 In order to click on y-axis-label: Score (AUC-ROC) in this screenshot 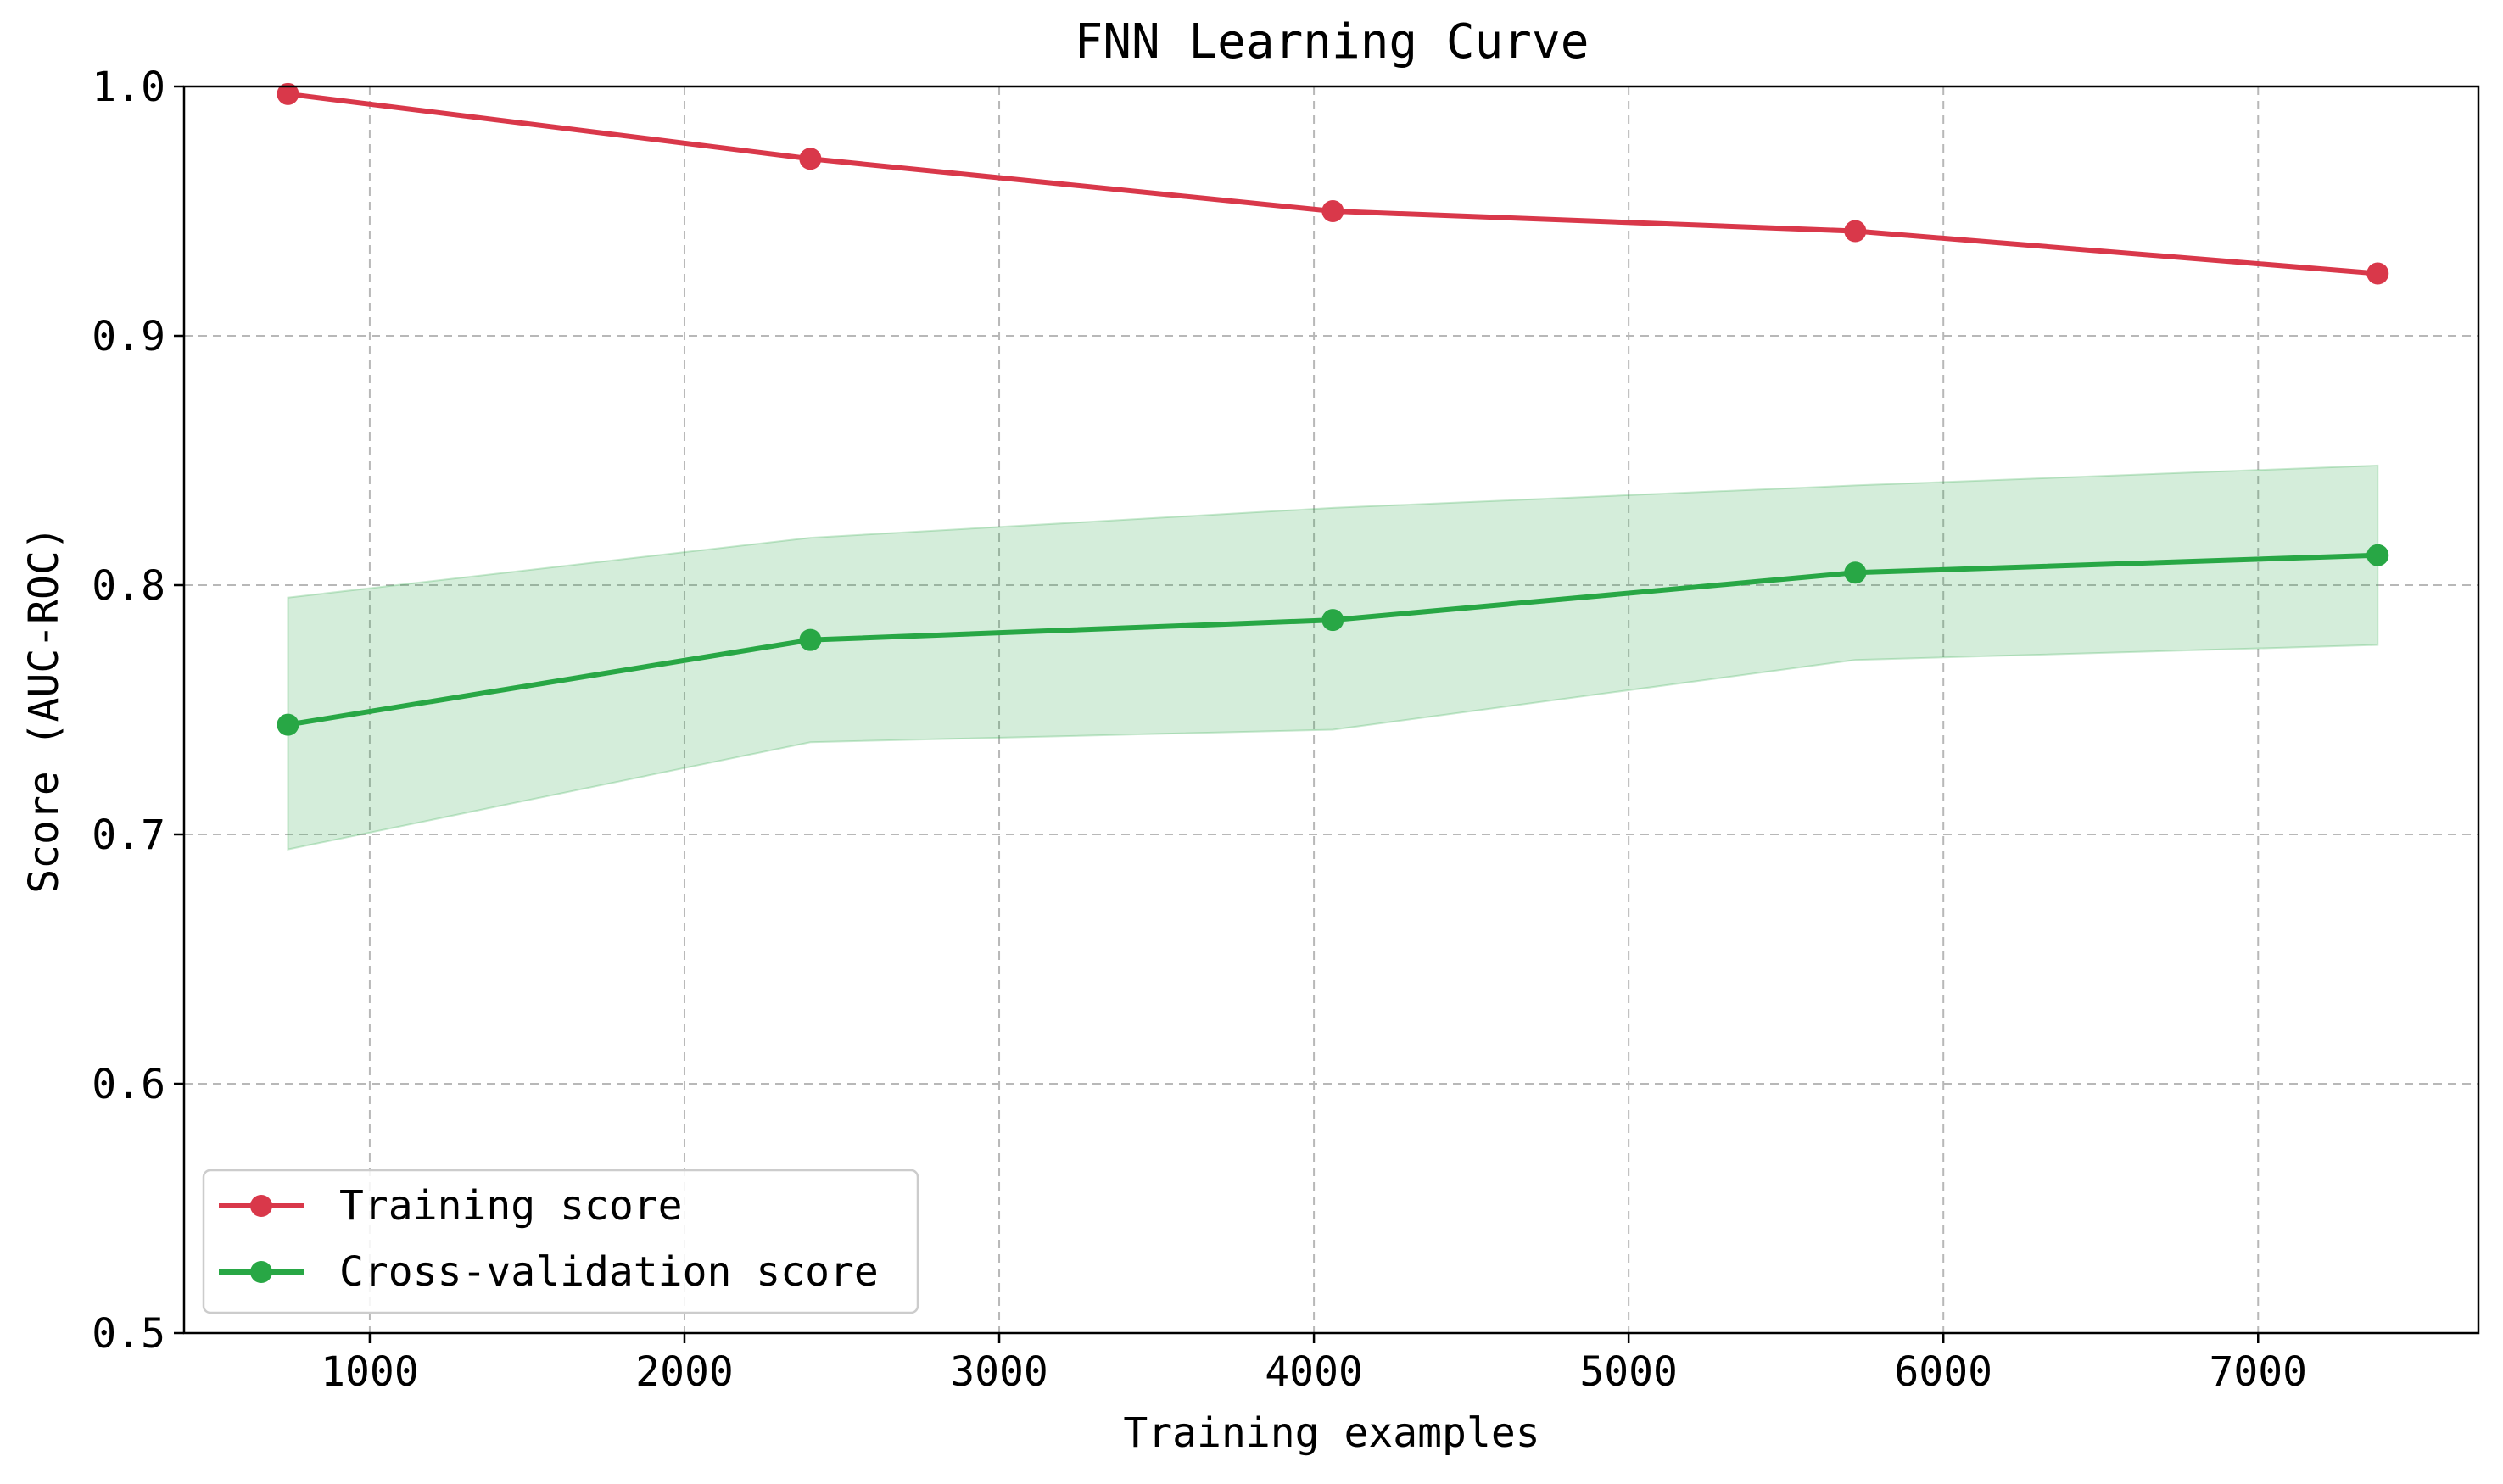, I will do `click(44, 709)`.